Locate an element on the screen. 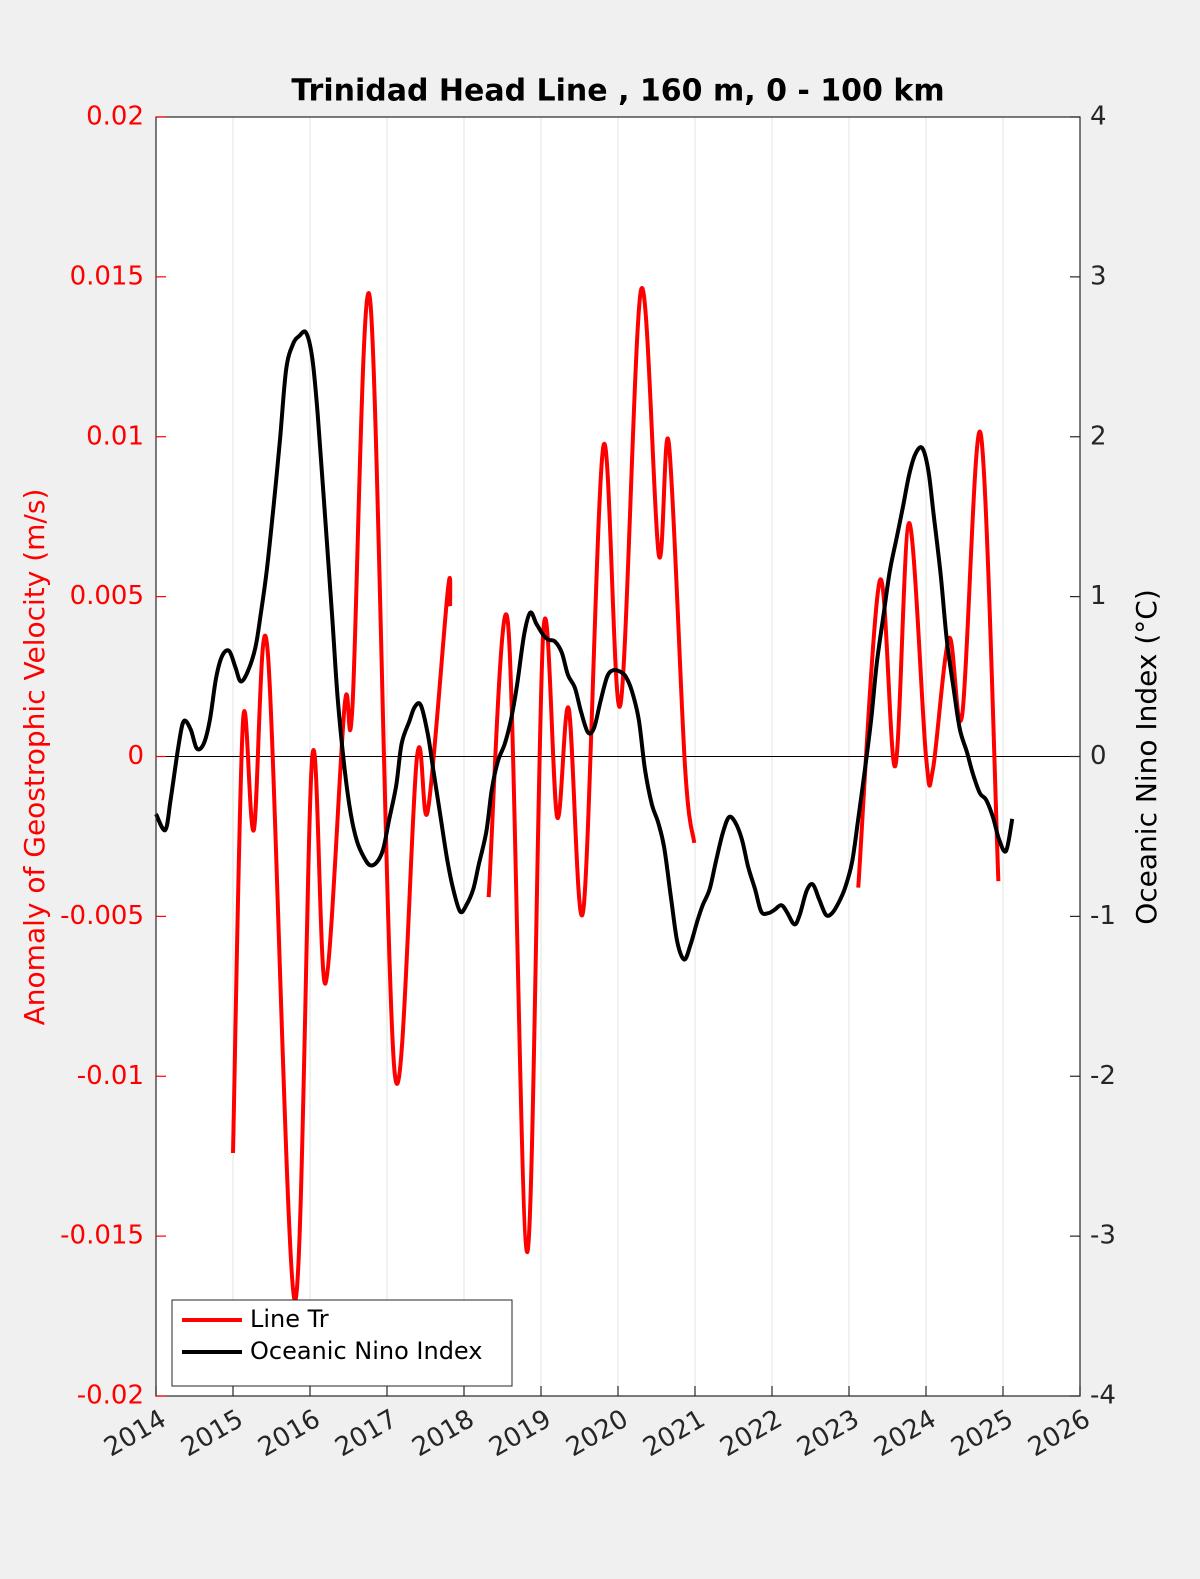 The image size is (1200, 1579). x-tick-label: 2016 is located at coordinates (289, 1433).